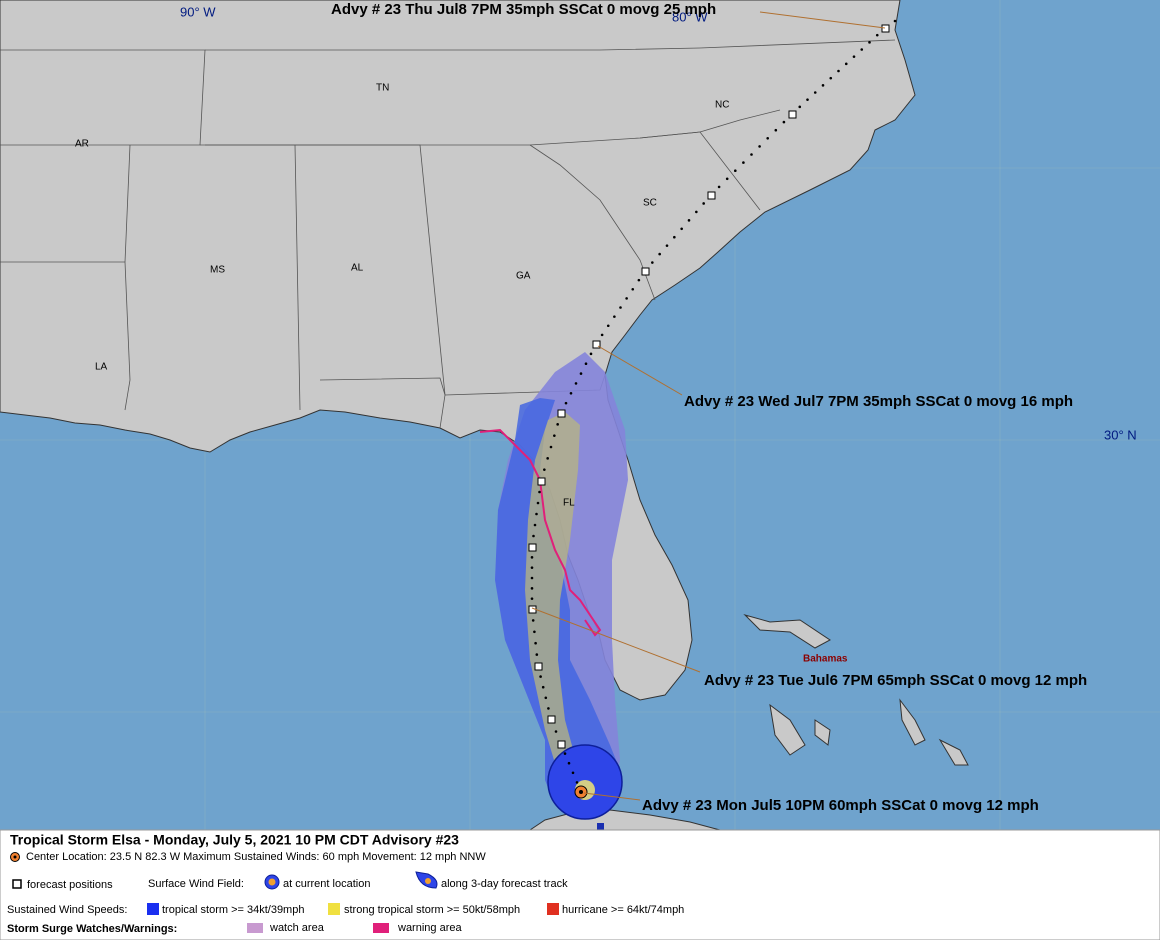 This screenshot has width=1160, height=940. I want to click on state-label: AL, so click(357, 268).